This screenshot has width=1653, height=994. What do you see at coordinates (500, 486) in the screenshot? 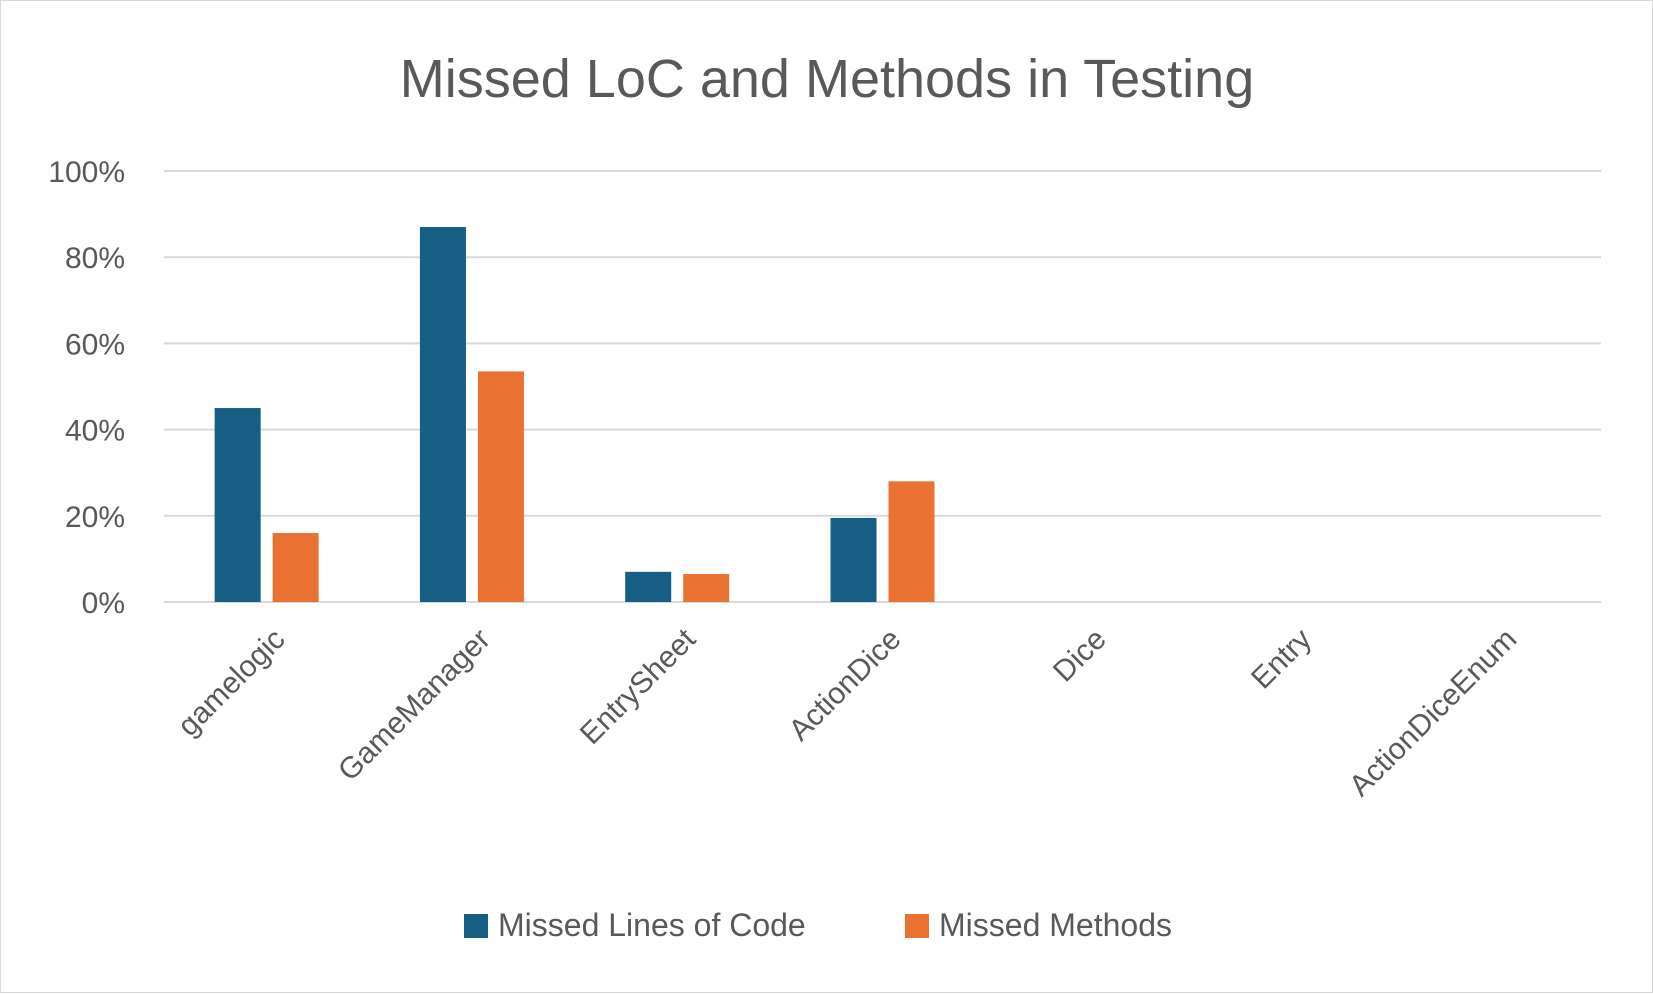
I see `bar-missed-methods-gamemanager` at bounding box center [500, 486].